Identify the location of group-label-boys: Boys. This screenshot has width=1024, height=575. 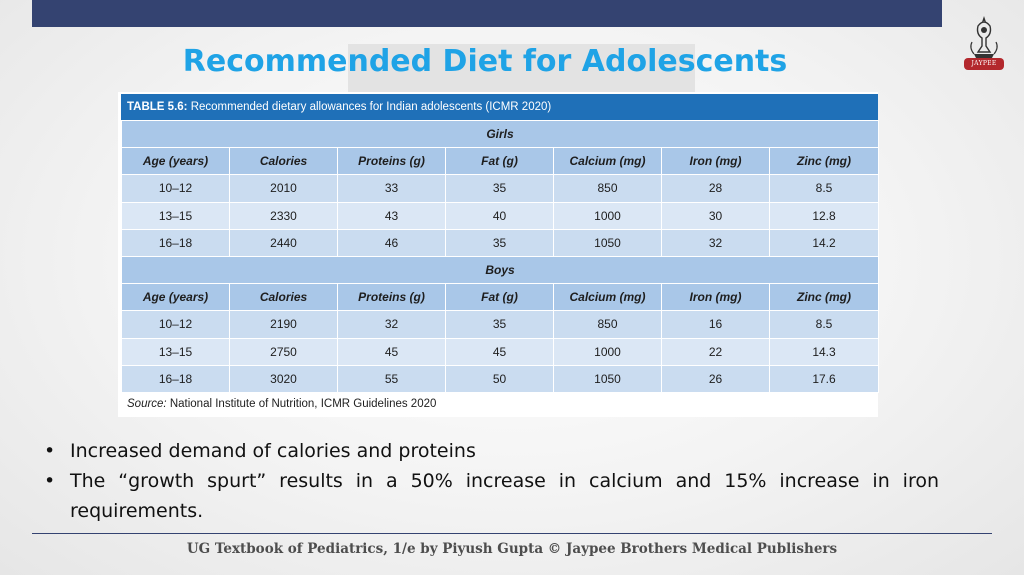
(500, 270).